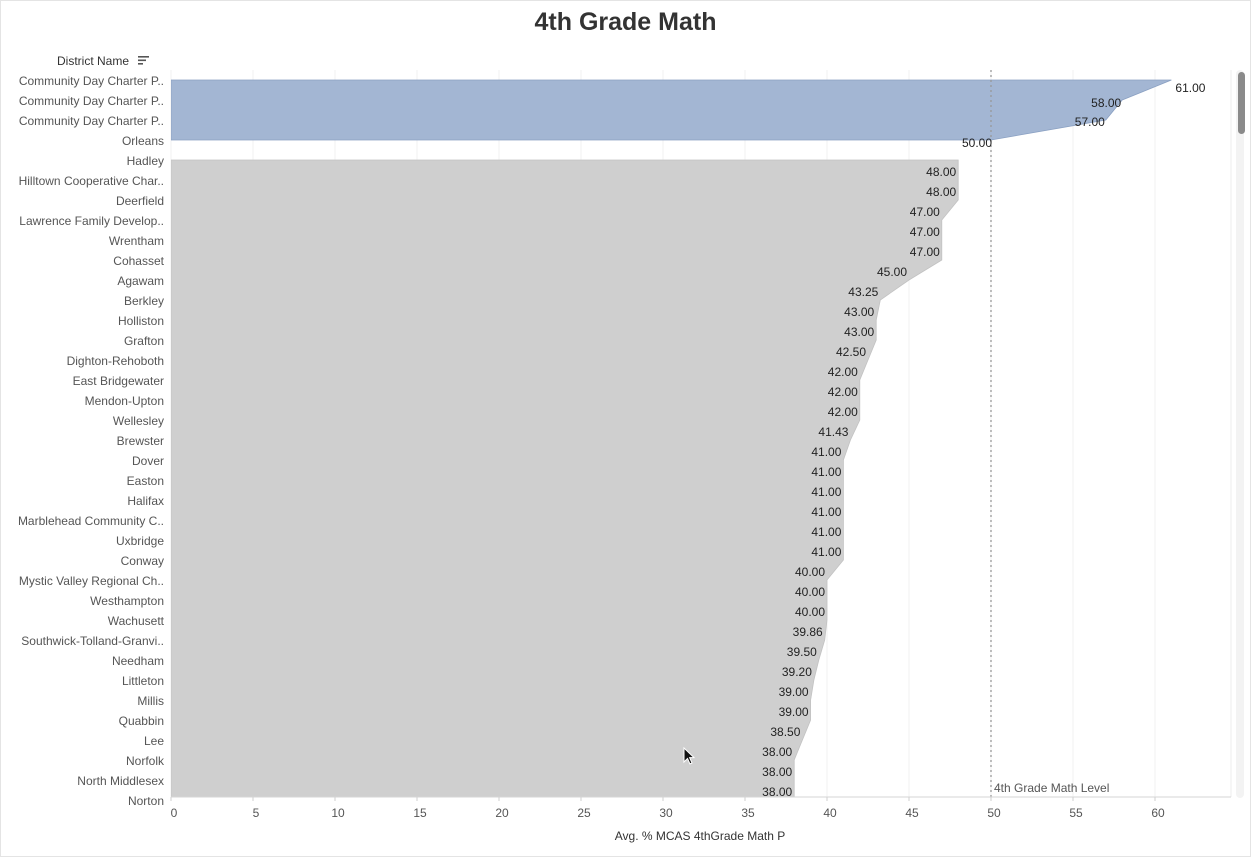 The width and height of the screenshot is (1251, 857). What do you see at coordinates (145, 161) in the screenshot?
I see `row-label: Hadley` at bounding box center [145, 161].